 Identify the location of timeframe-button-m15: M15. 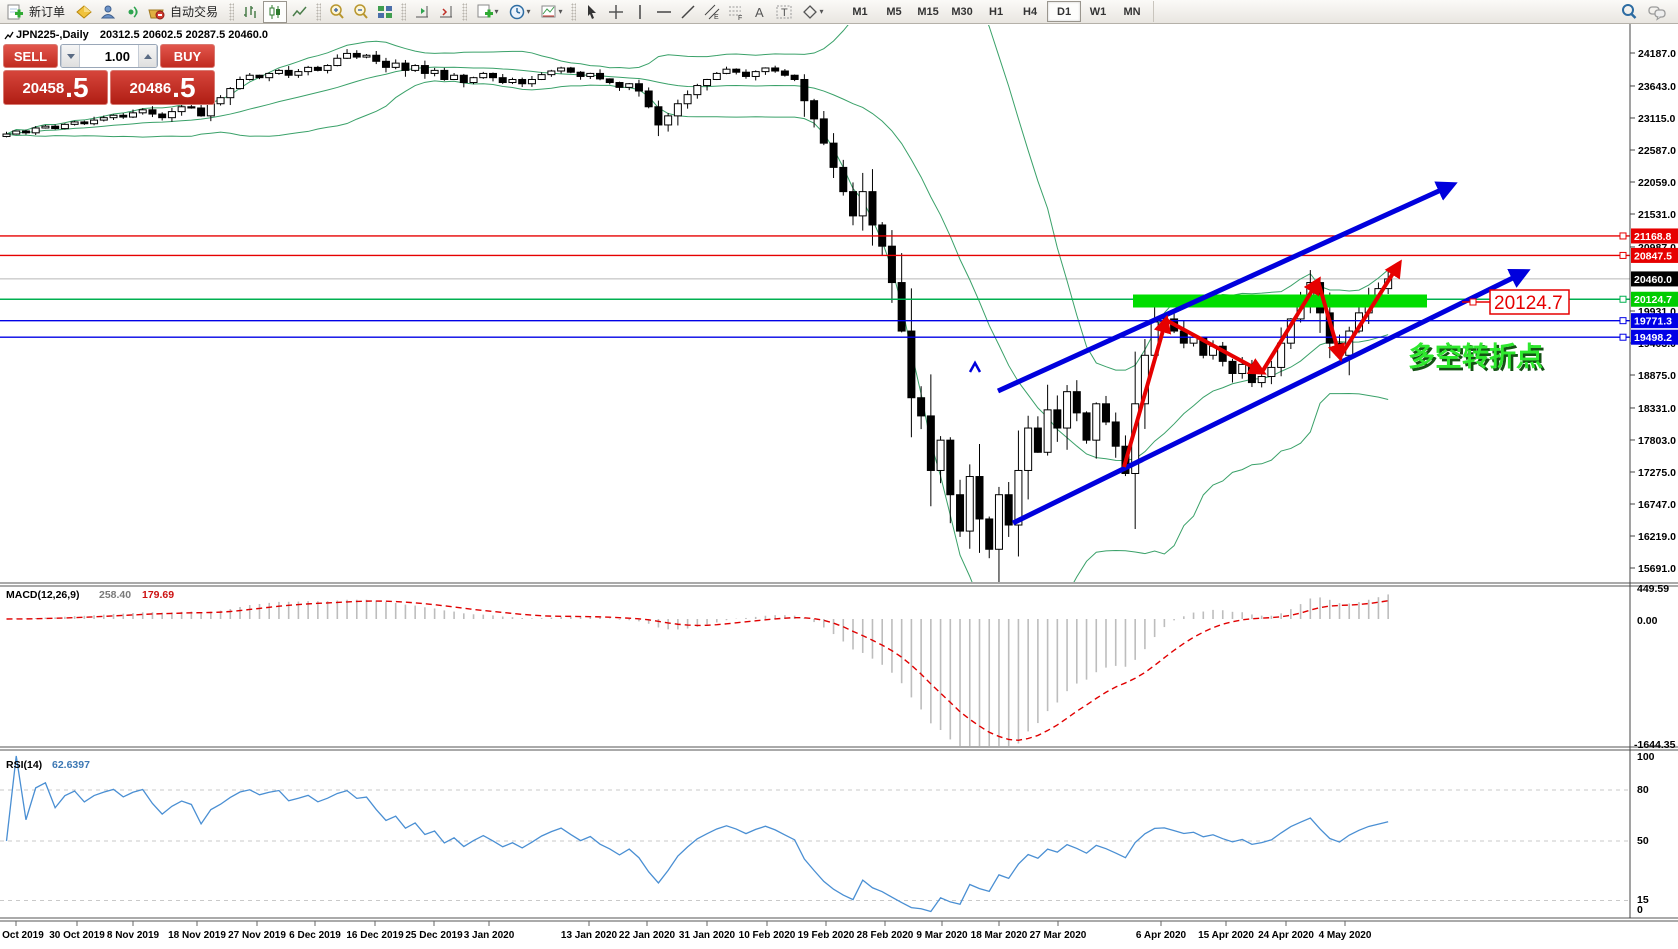
(928, 11).